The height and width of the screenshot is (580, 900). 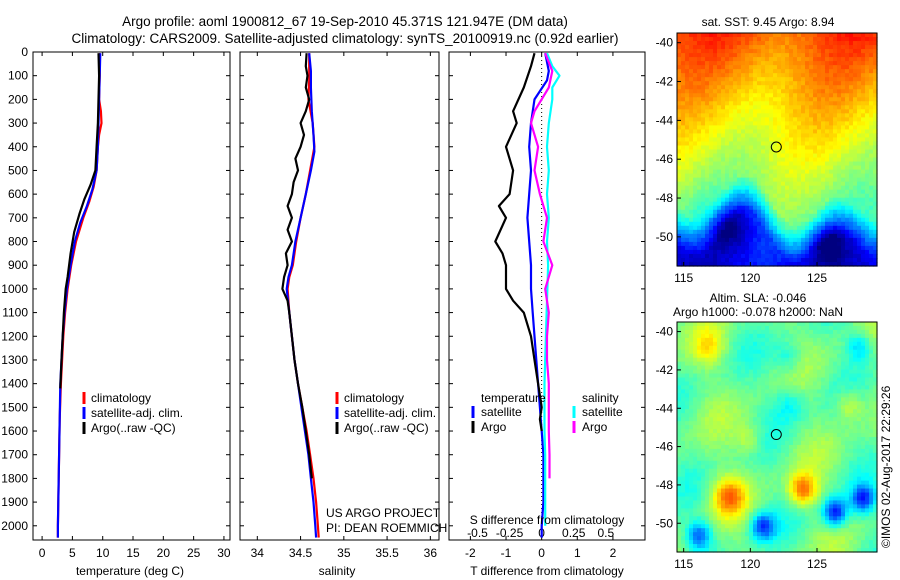 What do you see at coordinates (386, 428) in the screenshot?
I see `legend-argo-label: Argo(..raw -QC)` at bounding box center [386, 428].